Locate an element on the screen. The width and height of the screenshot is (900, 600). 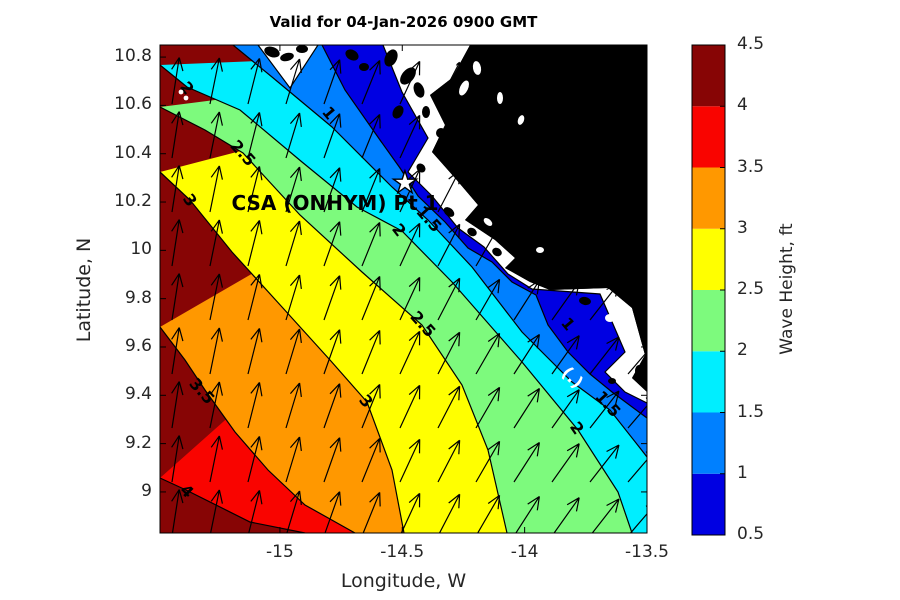
land-polygon is located at coordinates (538, 218).